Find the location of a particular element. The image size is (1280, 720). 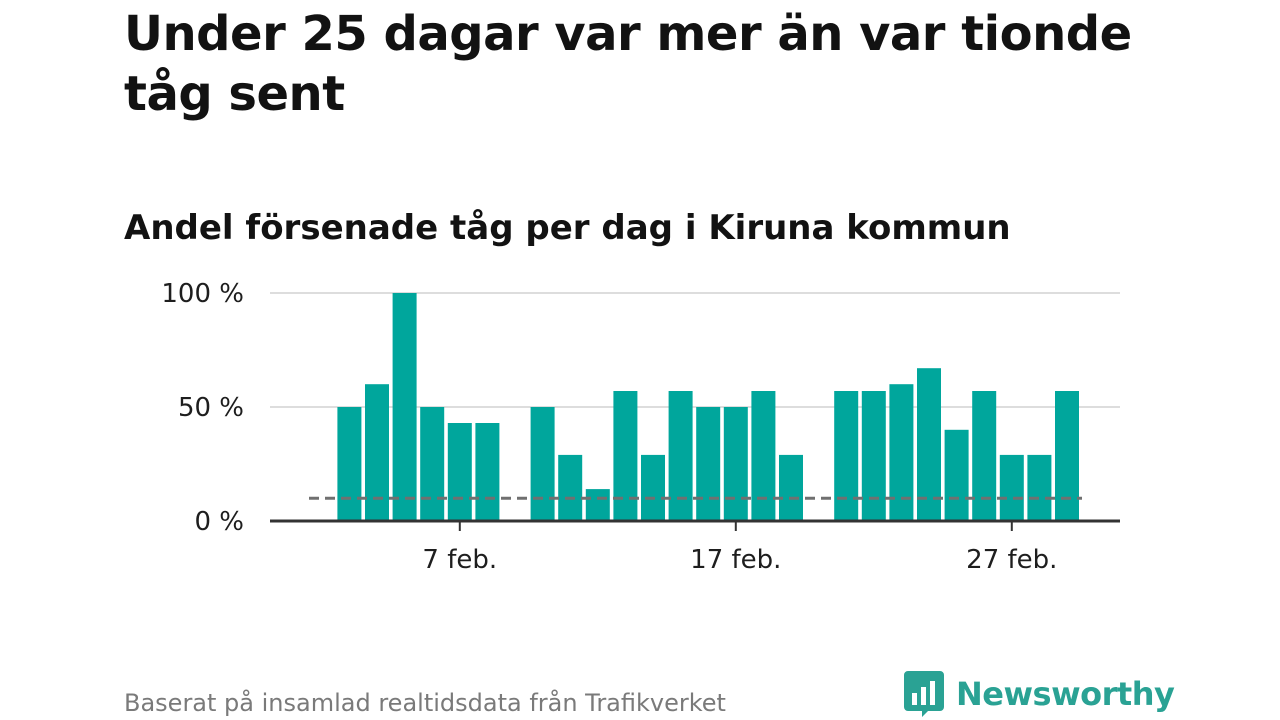

y-axis-ticks: 0 % 50 % 100 % is located at coordinates (202, 408).